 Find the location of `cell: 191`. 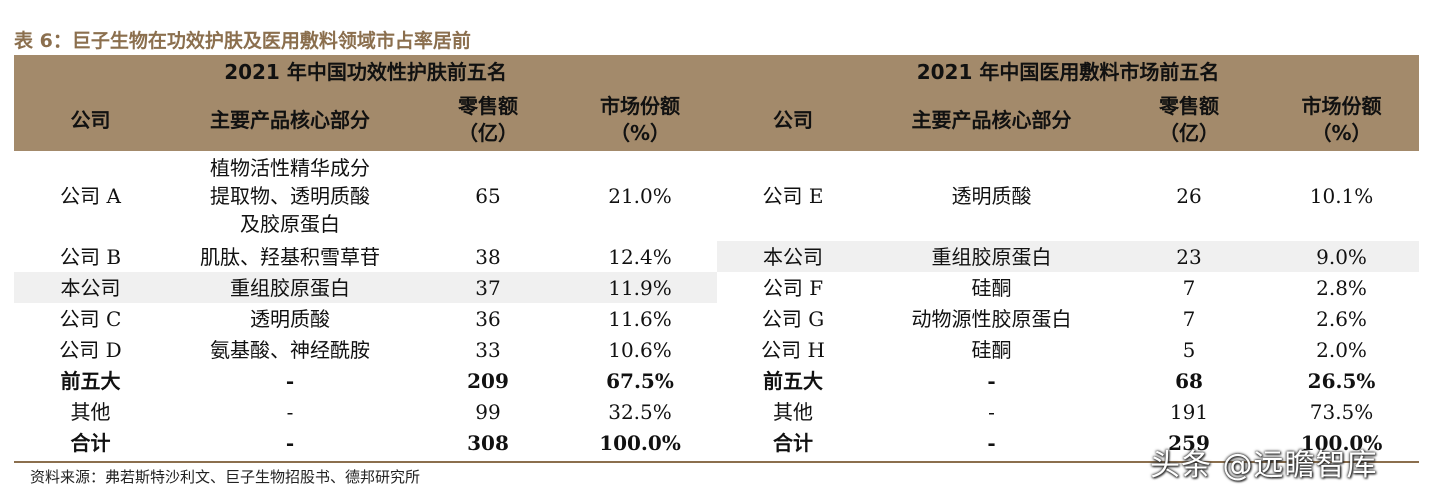

cell: 191 is located at coordinates (1189, 411).